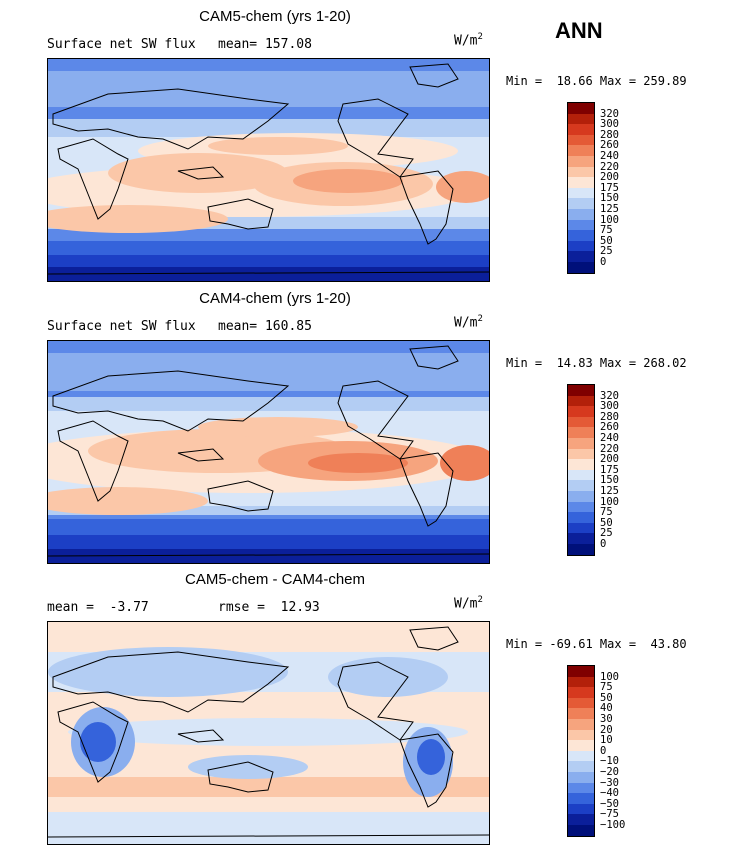  Describe the element at coordinates (606, 729) in the screenshot. I see `colorbar-tick-label: 20` at that location.